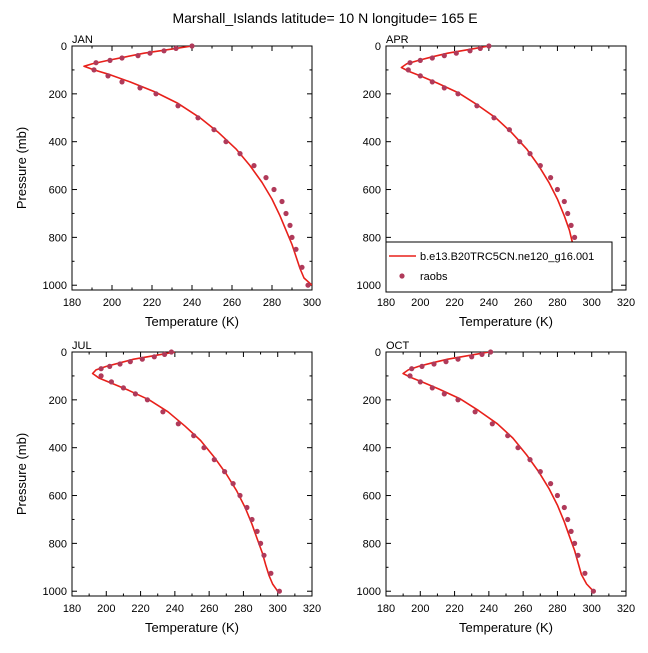  What do you see at coordinates (499, 267) in the screenshot?
I see `legend-box` at bounding box center [499, 267].